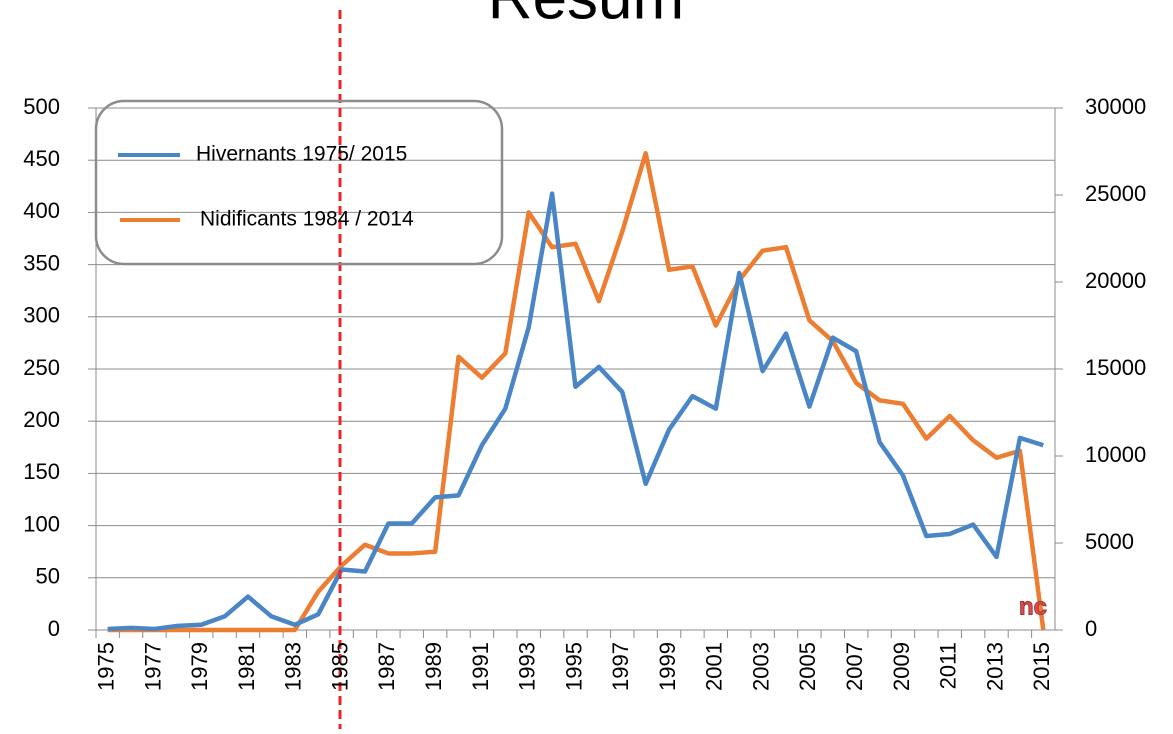 The width and height of the screenshot is (1173, 734). Describe the element at coordinates (1091, 628) in the screenshot. I see `y2-tick-label: 0` at that location.